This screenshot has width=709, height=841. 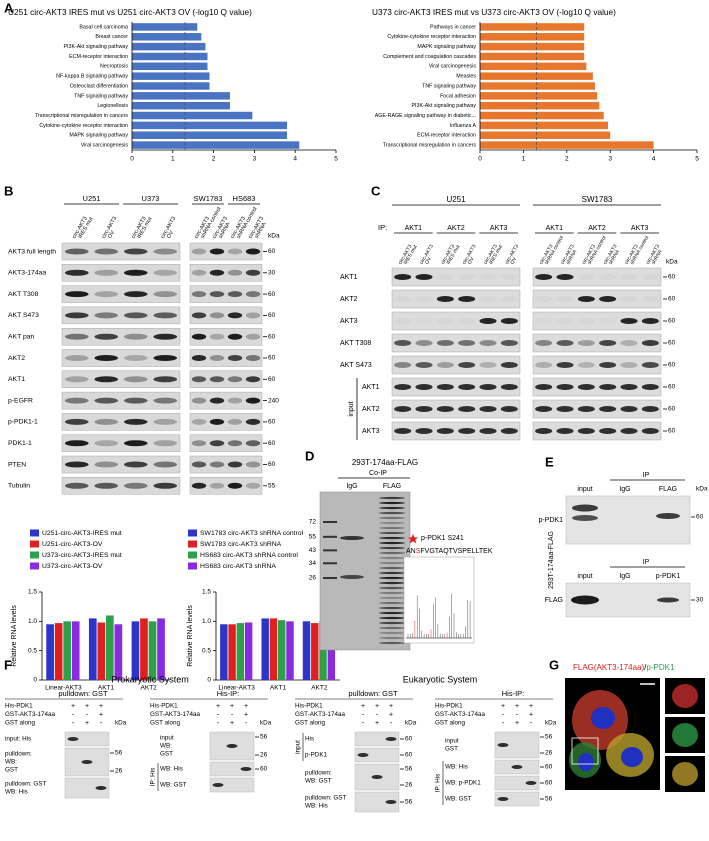 What do you see at coordinates (646, 475) in the screenshot?
I see `ip-label: IP` at bounding box center [646, 475].